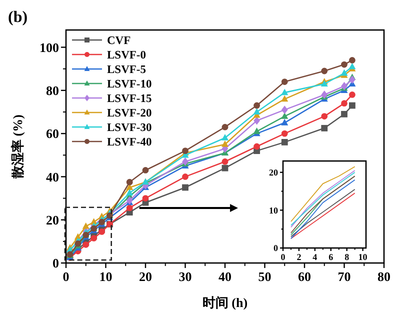  Describe the element at coordinates (52, 134) in the screenshot. I see `y-tick-label: 60` at that location.